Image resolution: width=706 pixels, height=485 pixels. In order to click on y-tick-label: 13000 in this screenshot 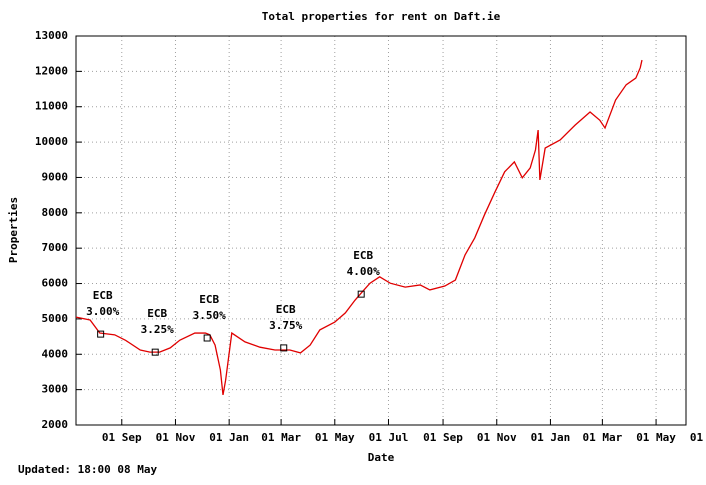, I will do `click(51, 35)`.